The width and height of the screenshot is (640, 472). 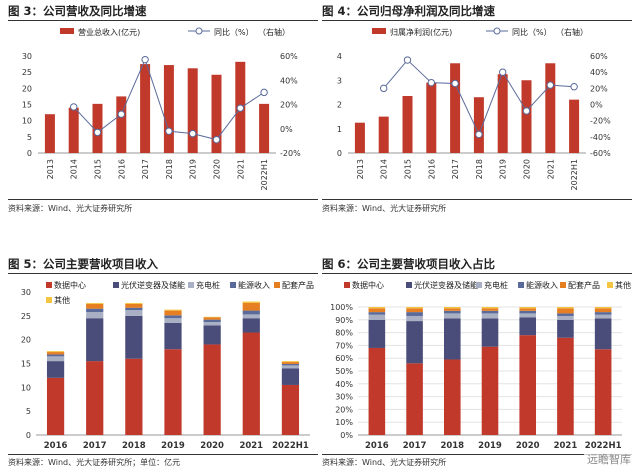 What do you see at coordinates (264, 174) in the screenshot?
I see `x-tick-label: 2022H1` at bounding box center [264, 174].